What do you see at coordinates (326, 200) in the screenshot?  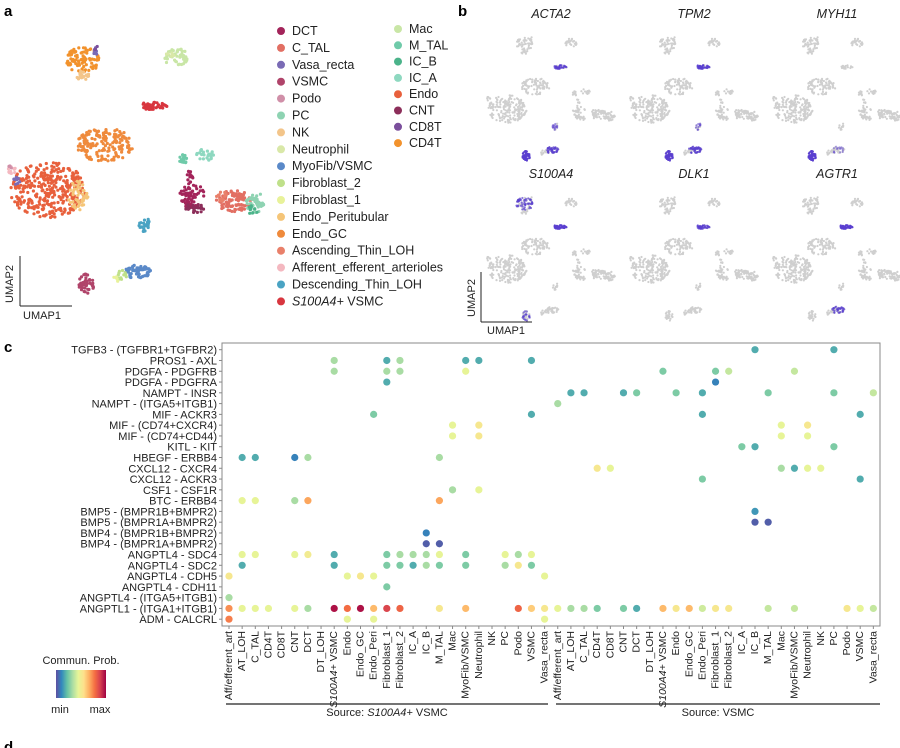 I see `legend-label: Fibroblast_1` at bounding box center [326, 200].